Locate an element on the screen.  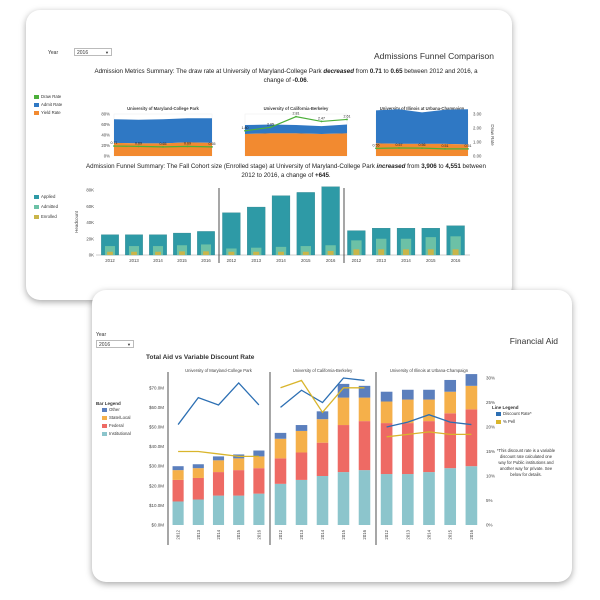
bar-legend-item-0: Other is located at coordinates (111, 409).